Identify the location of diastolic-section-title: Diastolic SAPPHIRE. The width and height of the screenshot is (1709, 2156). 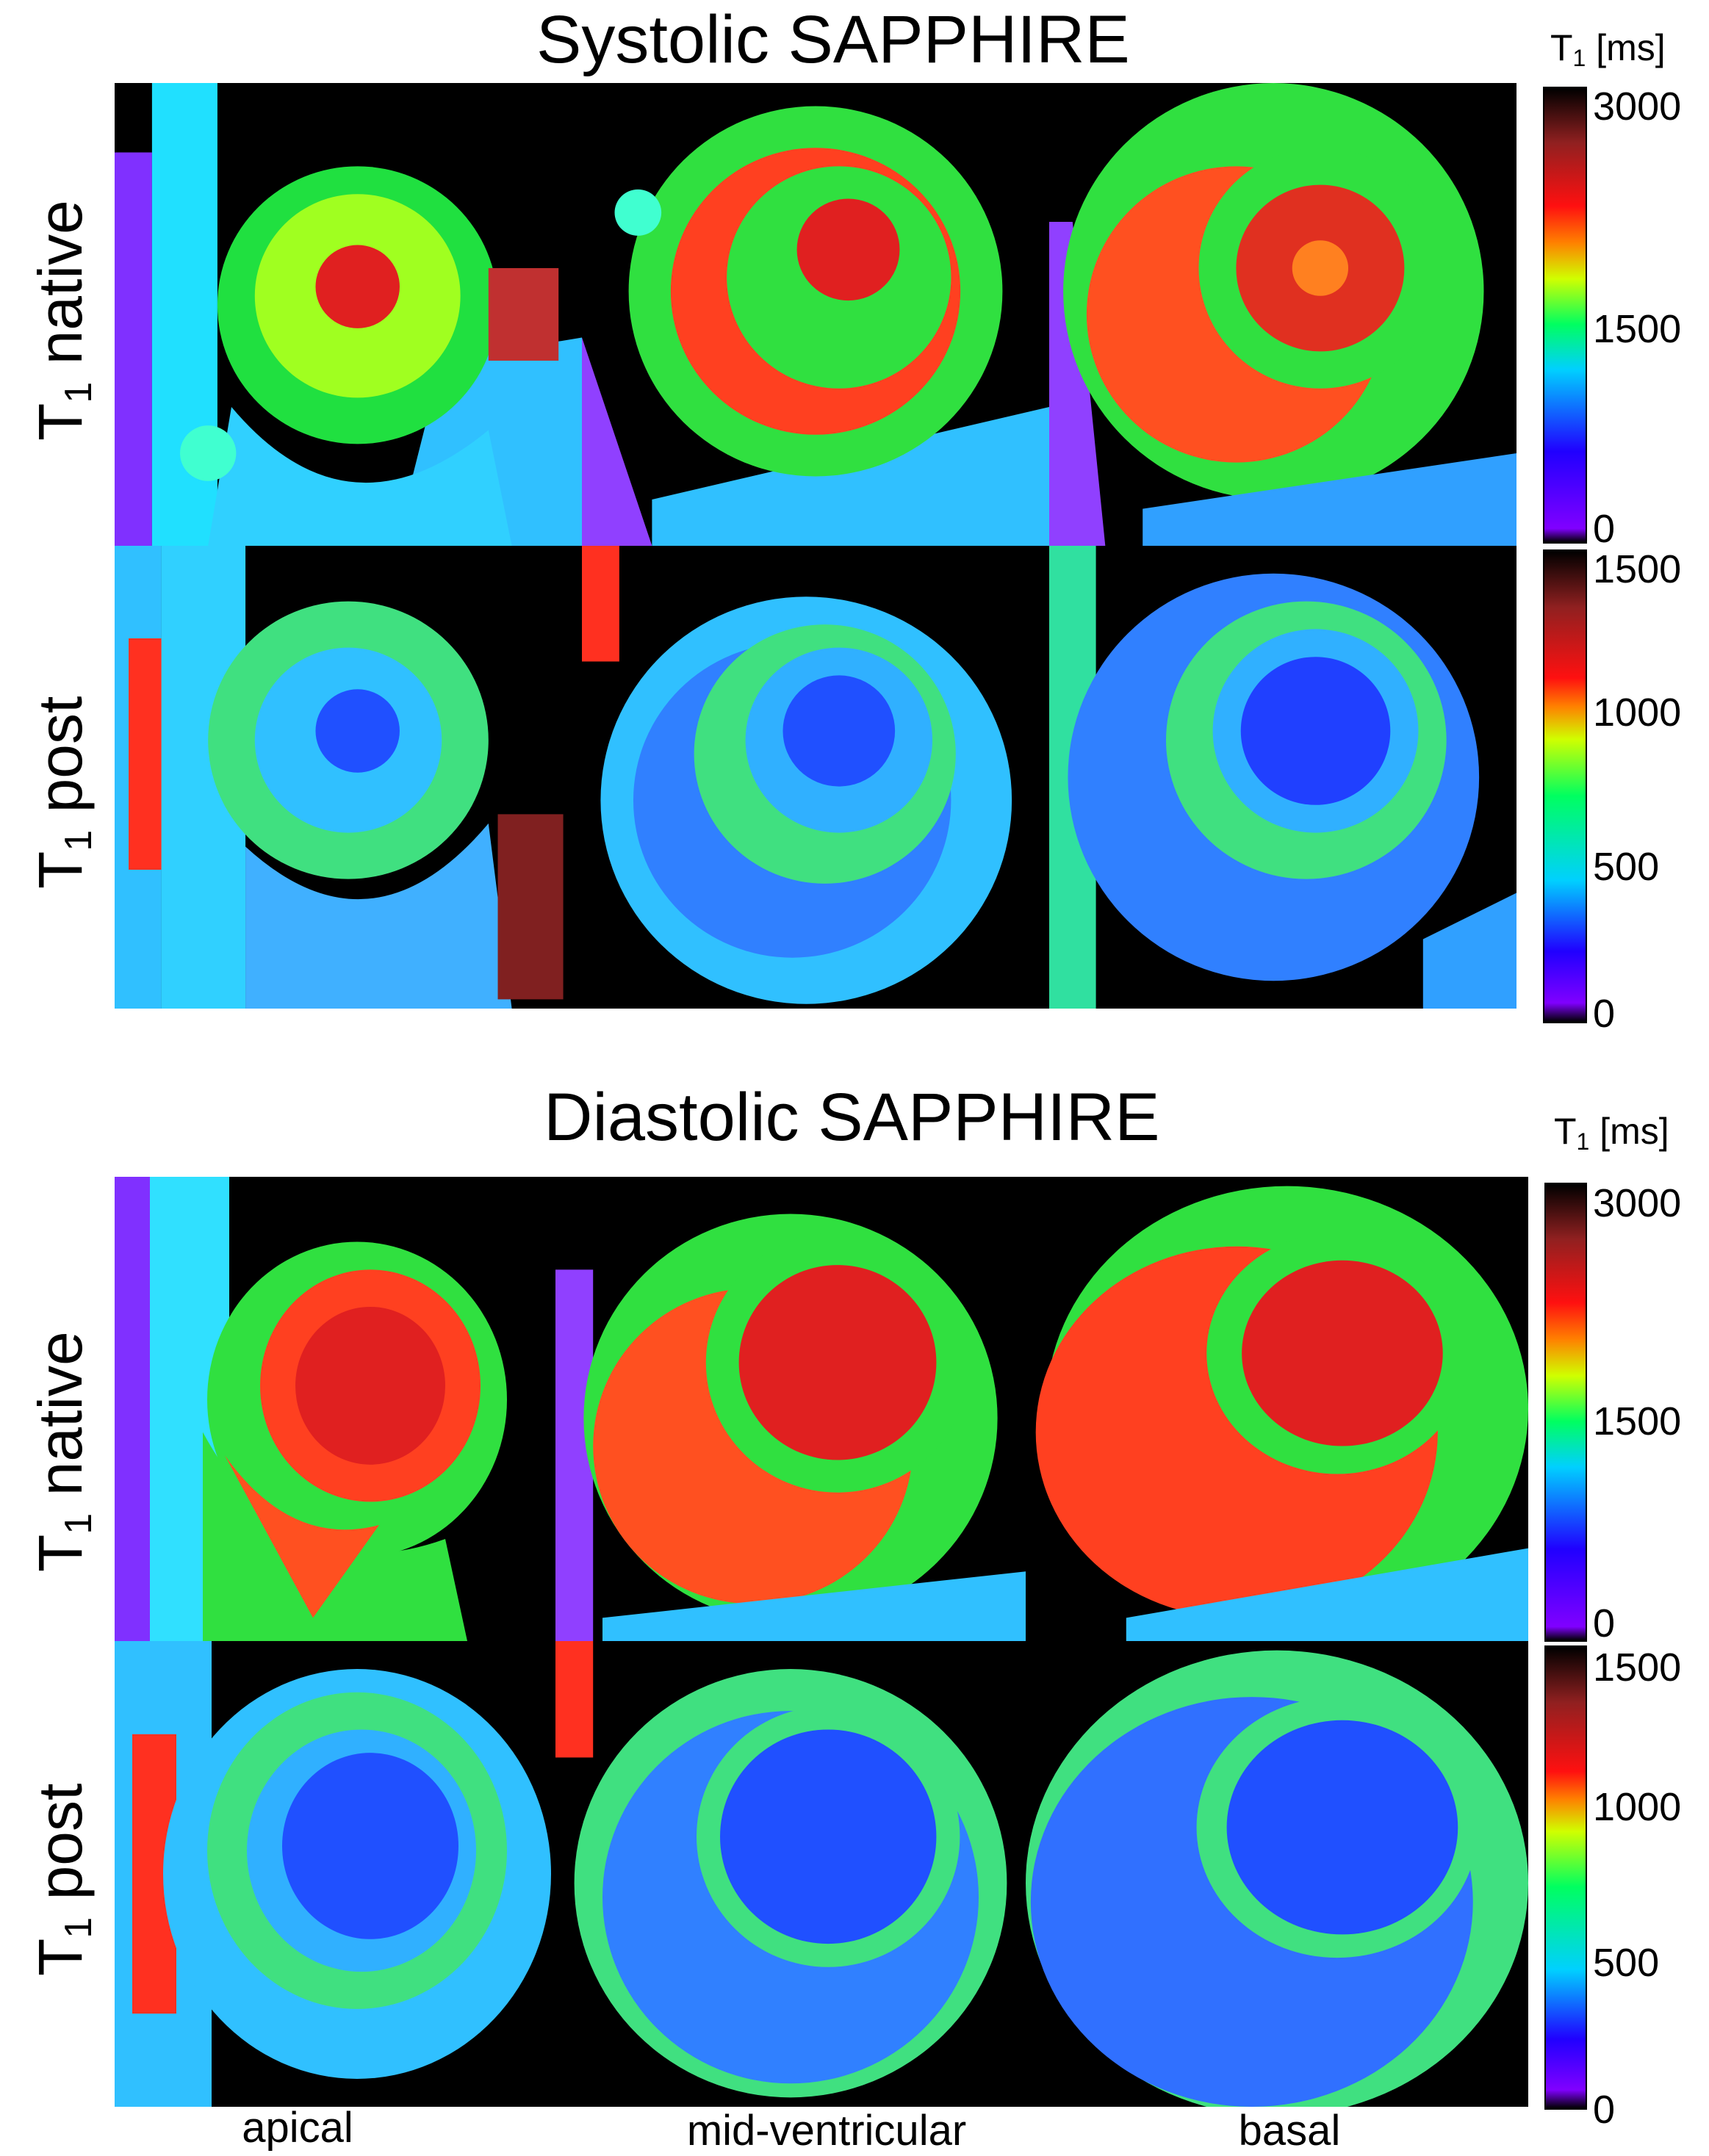
(852, 1117).